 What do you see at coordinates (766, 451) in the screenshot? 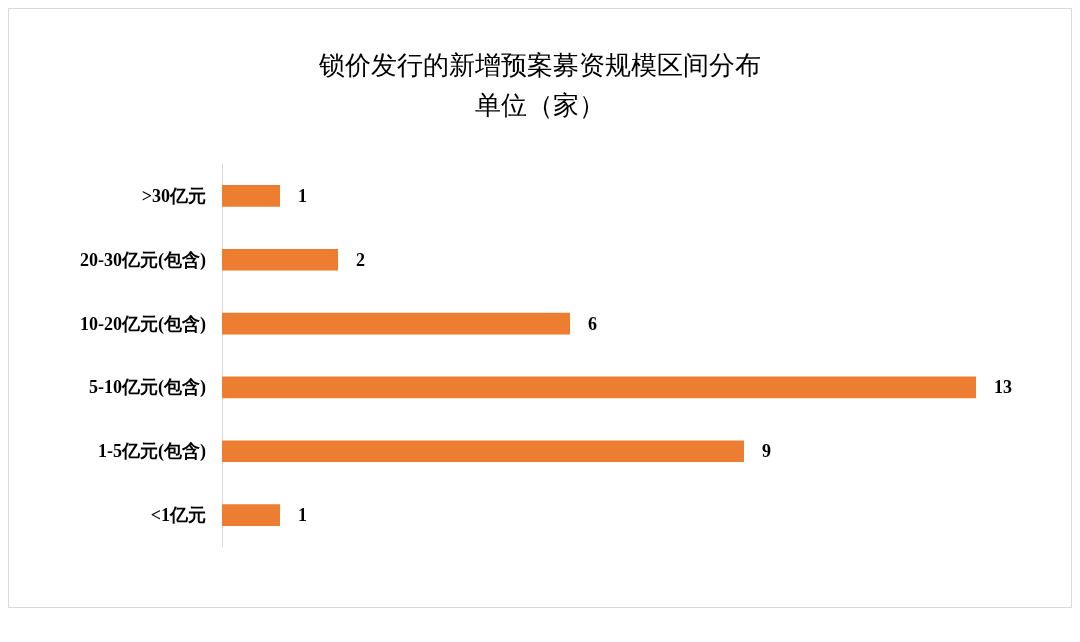
I see `data-label: 9` at bounding box center [766, 451].